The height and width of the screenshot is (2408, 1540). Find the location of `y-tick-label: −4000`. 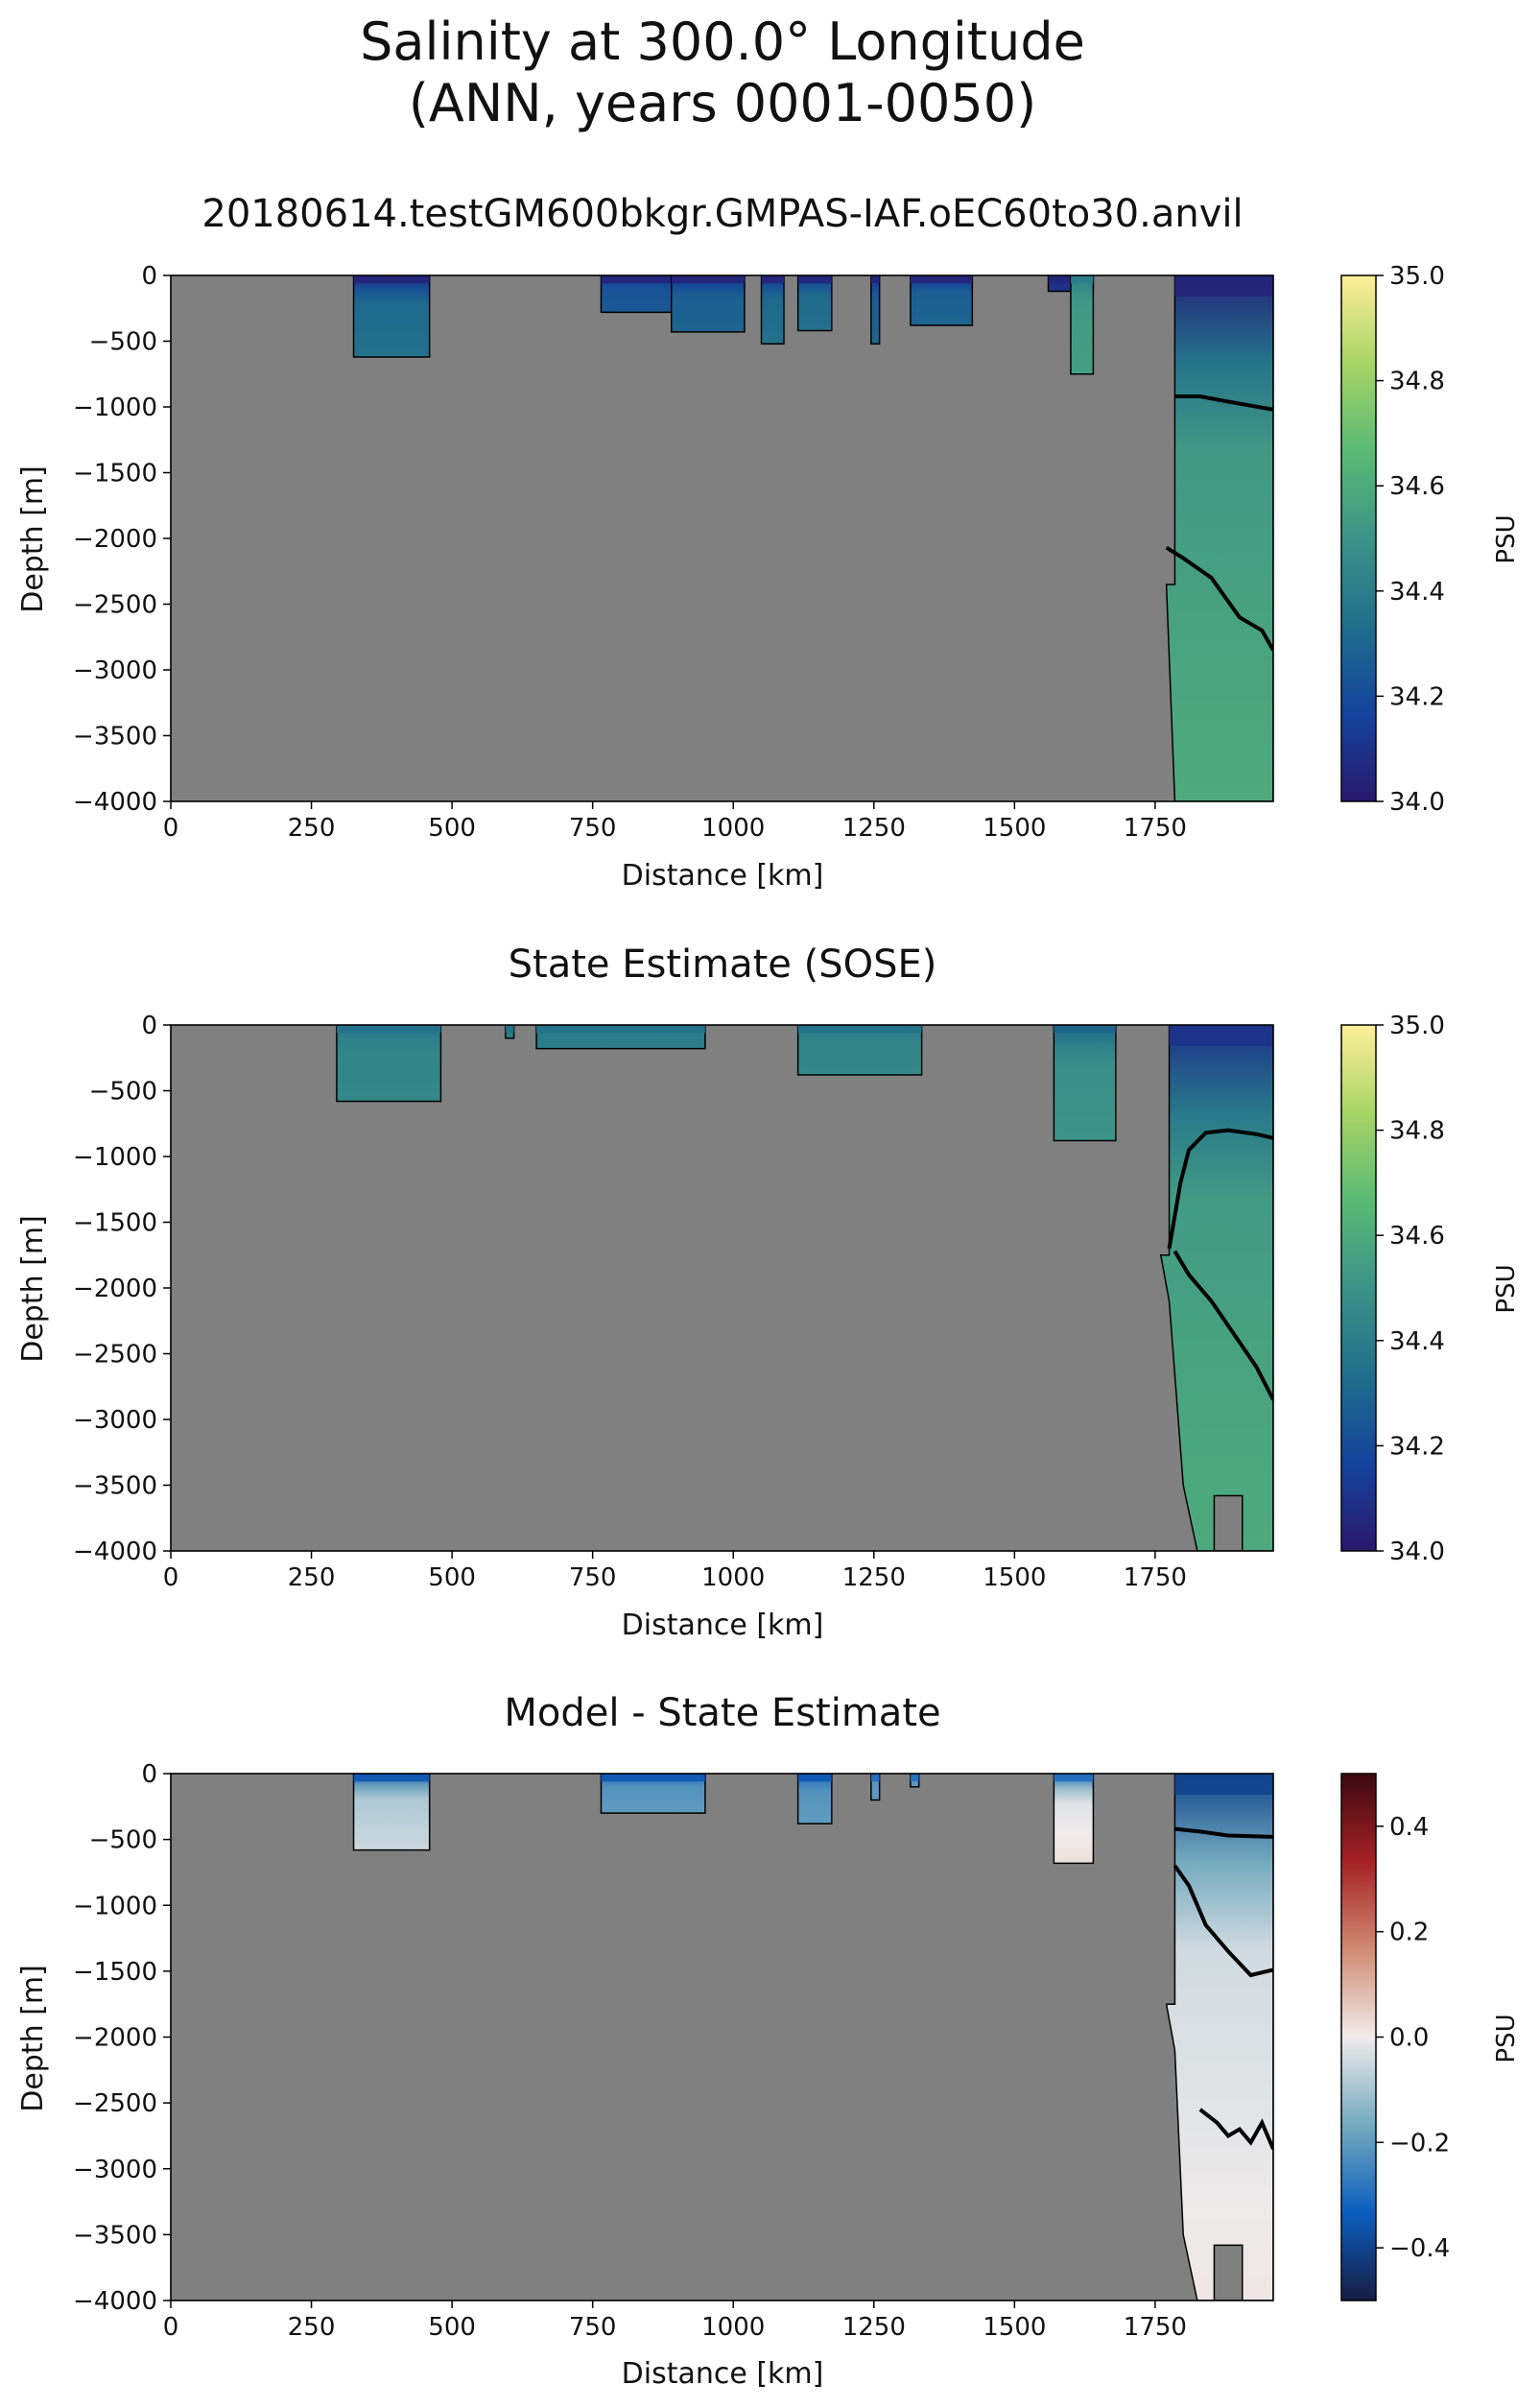

y-tick-label: −4000 is located at coordinates (115, 802).